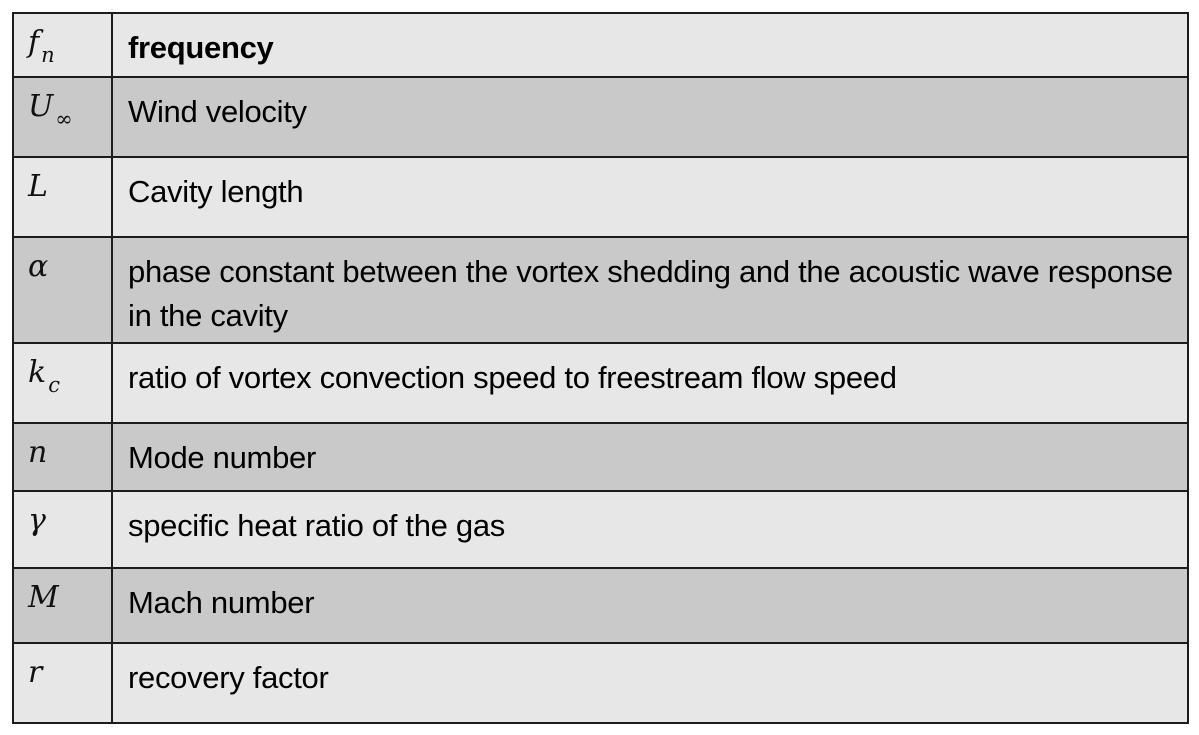 This screenshot has width=1199, height=735. I want to click on table-row: U∞ Wind velocity, so click(600, 117).